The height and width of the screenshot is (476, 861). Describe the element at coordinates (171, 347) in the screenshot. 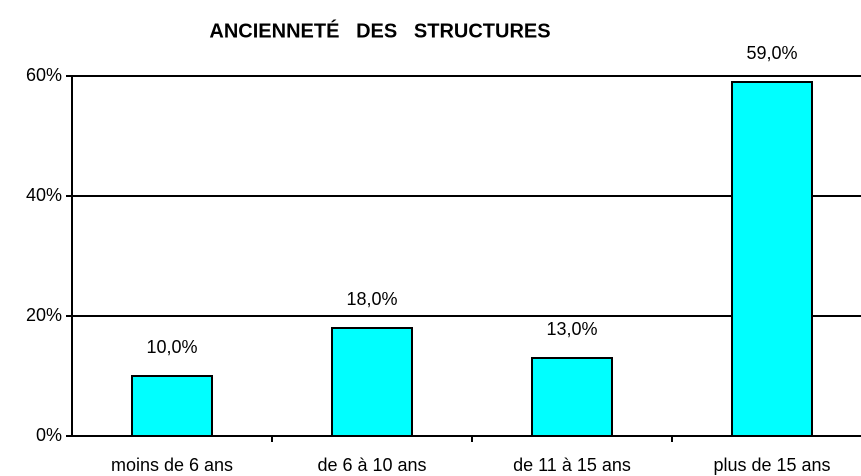

I see `value-label: 10,0%` at that location.